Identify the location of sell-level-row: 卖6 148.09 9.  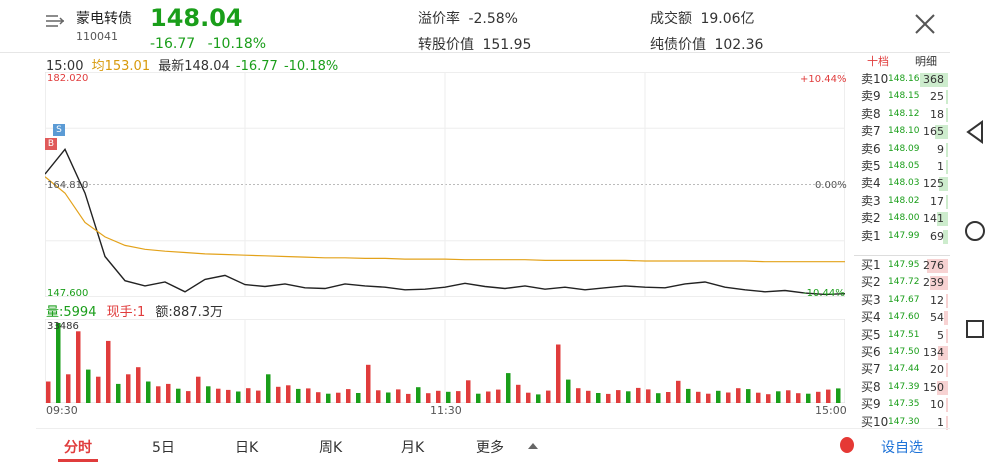
(902, 150).